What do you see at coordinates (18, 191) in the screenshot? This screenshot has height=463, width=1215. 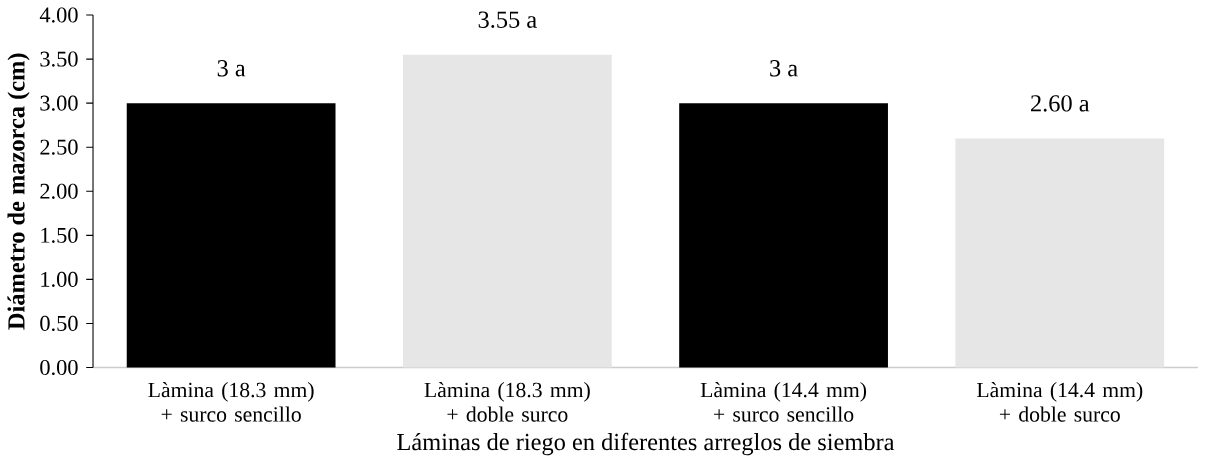 I see `y-axis-title: Diámetro de mazorca (cm)` at bounding box center [18, 191].